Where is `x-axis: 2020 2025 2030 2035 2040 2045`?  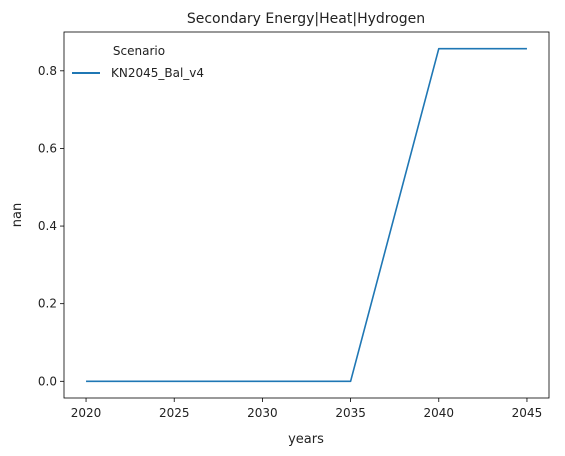 x-axis: 2020 2025 2030 2035 2040 2045 is located at coordinates (306, 409).